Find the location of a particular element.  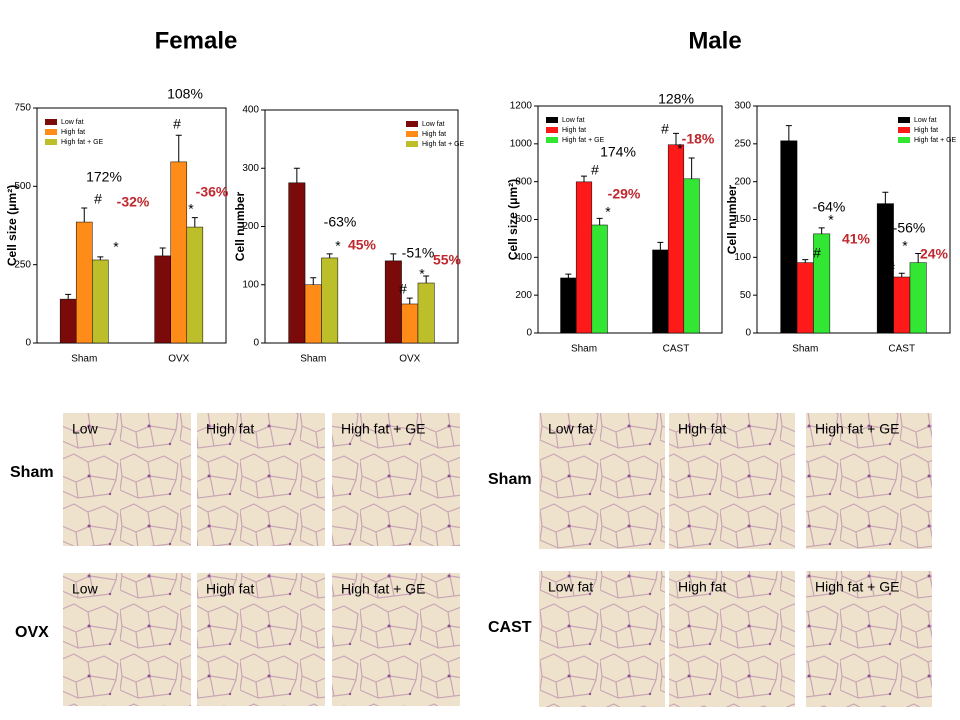

row-label: Sham is located at coordinates (510, 479).